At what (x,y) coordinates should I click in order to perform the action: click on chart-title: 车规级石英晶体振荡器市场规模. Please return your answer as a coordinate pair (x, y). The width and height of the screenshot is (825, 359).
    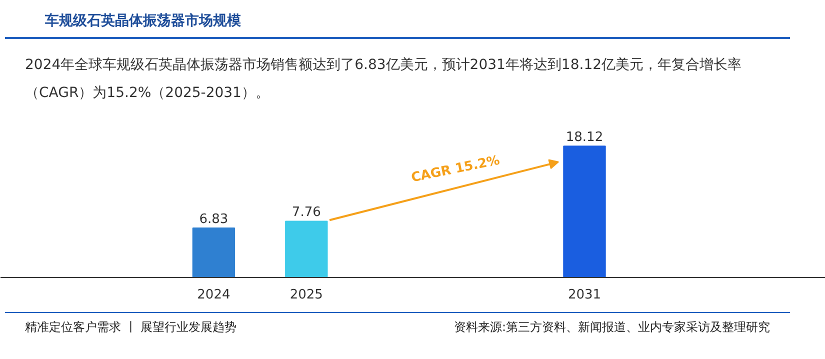
    Looking at the image, I should click on (397, 22).